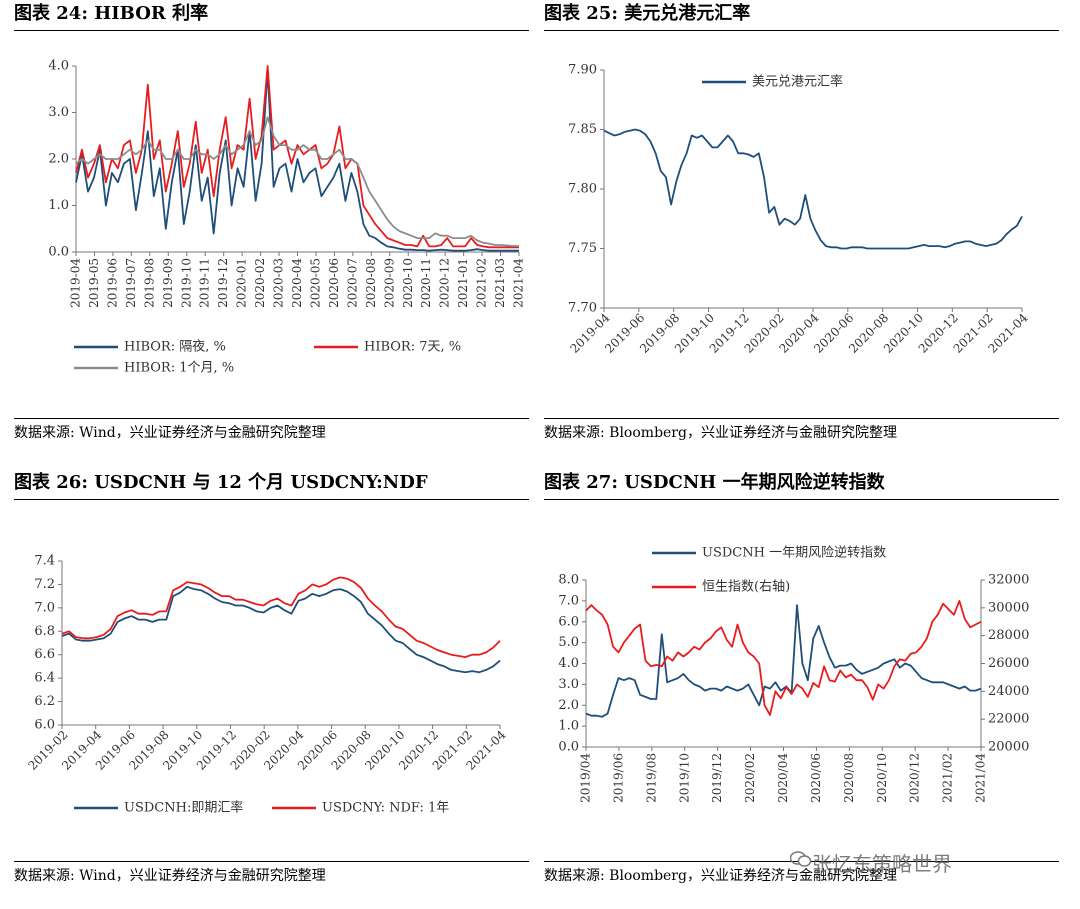 The height and width of the screenshot is (909, 1080). Describe the element at coordinates (519, 283) in the screenshot. I see `x-tick-label: 2021-04` at that location.